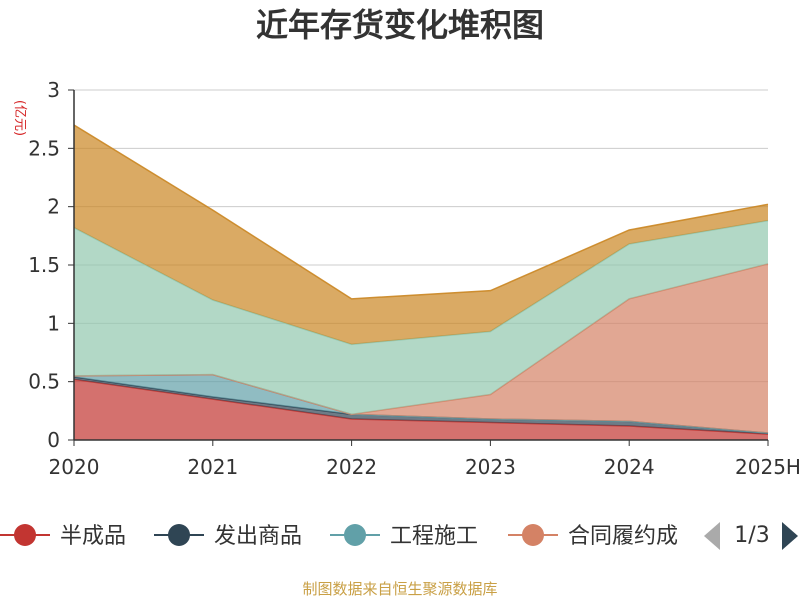 The width and height of the screenshot is (800, 600). Describe the element at coordinates (790, 536) in the screenshot. I see `legend-next-arrow-icon` at that location.